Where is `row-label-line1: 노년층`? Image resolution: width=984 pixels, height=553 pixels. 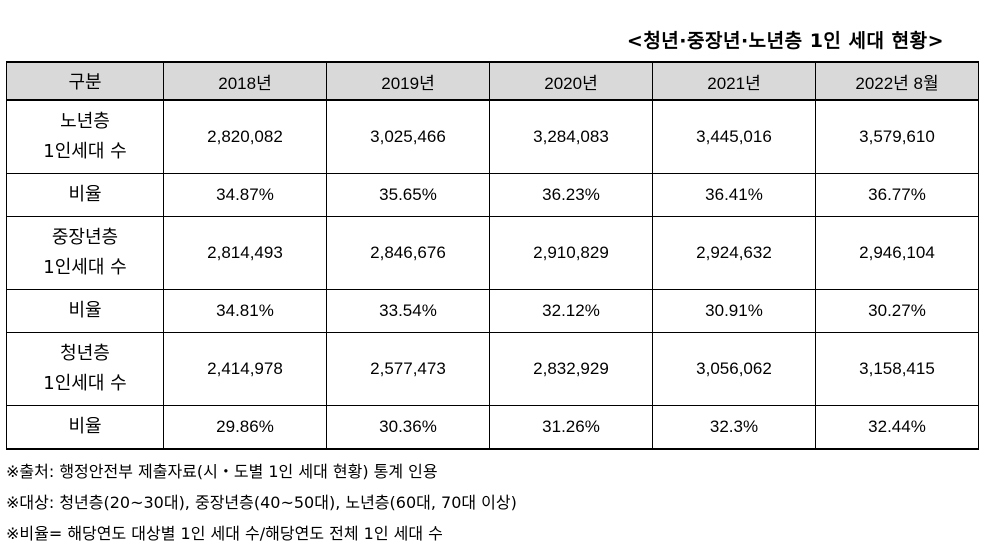 row-label-line1: 노년층 is located at coordinates (85, 121).